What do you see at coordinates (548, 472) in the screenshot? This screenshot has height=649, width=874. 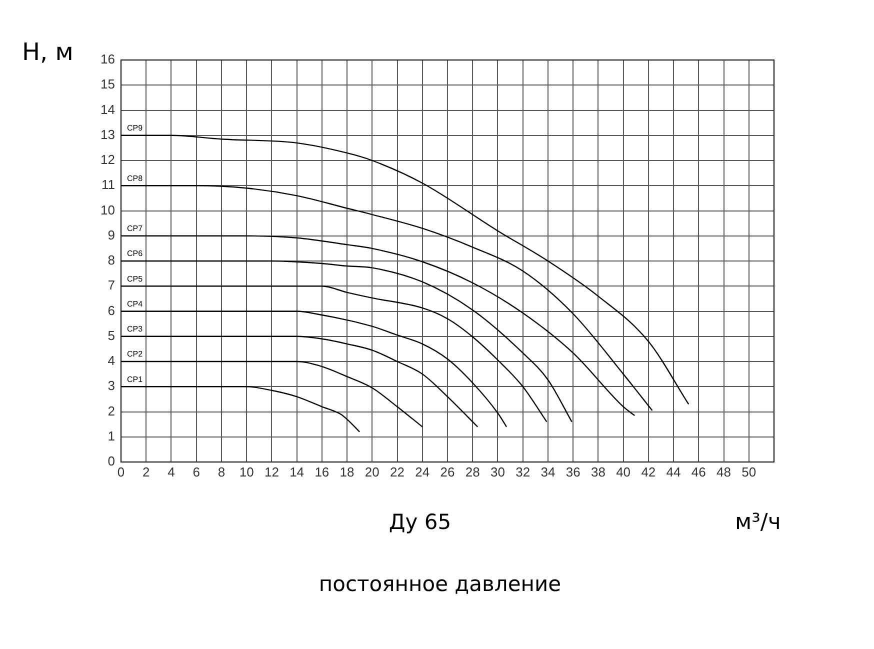 I see `x-tick-label: 34` at bounding box center [548, 472].